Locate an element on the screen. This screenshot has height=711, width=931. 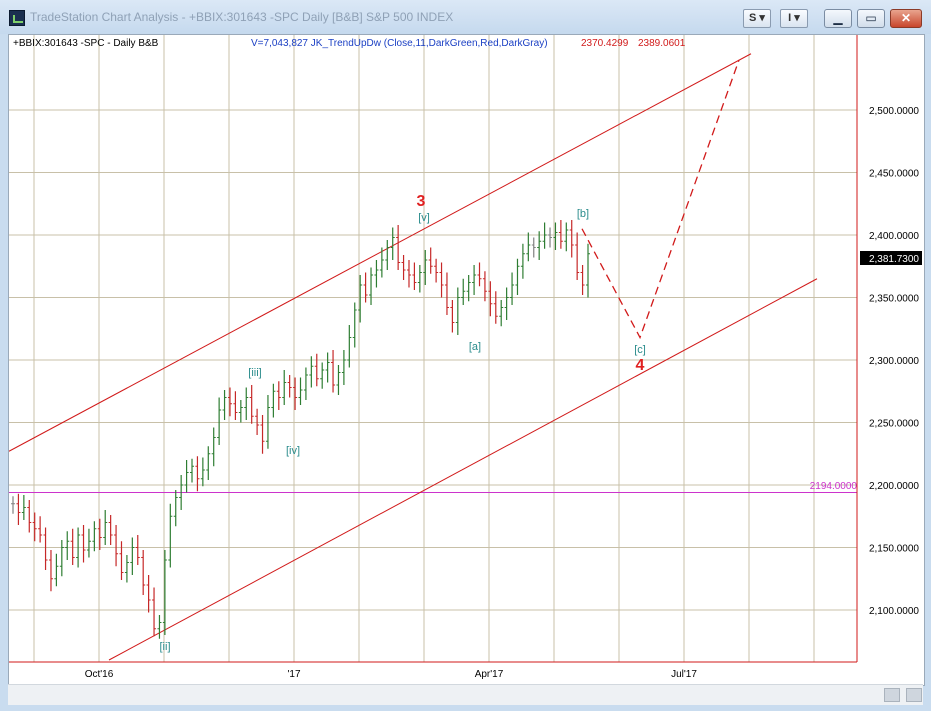
time-tick-label: Jul'17 is located at coordinates (684, 674).